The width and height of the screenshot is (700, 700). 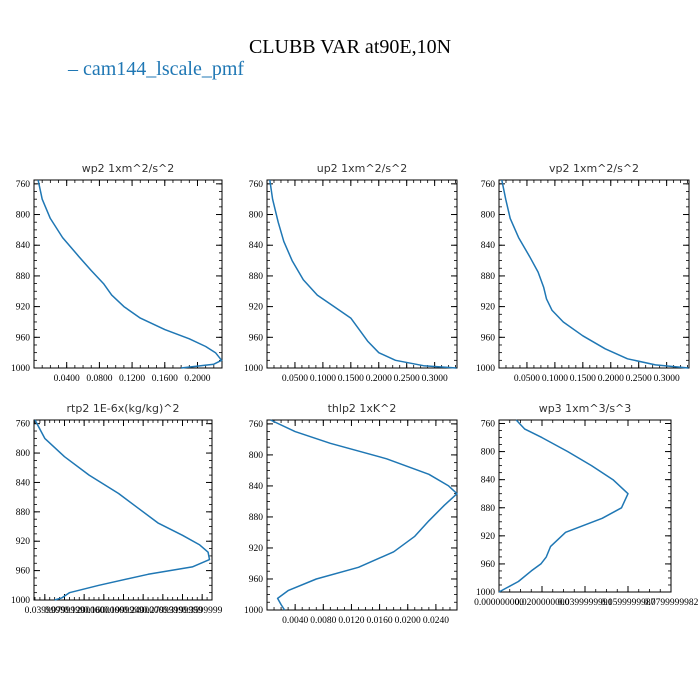 What do you see at coordinates (594, 168) in the screenshot?
I see `subplot-title: vp2 1xm^2/s^2` at bounding box center [594, 168].